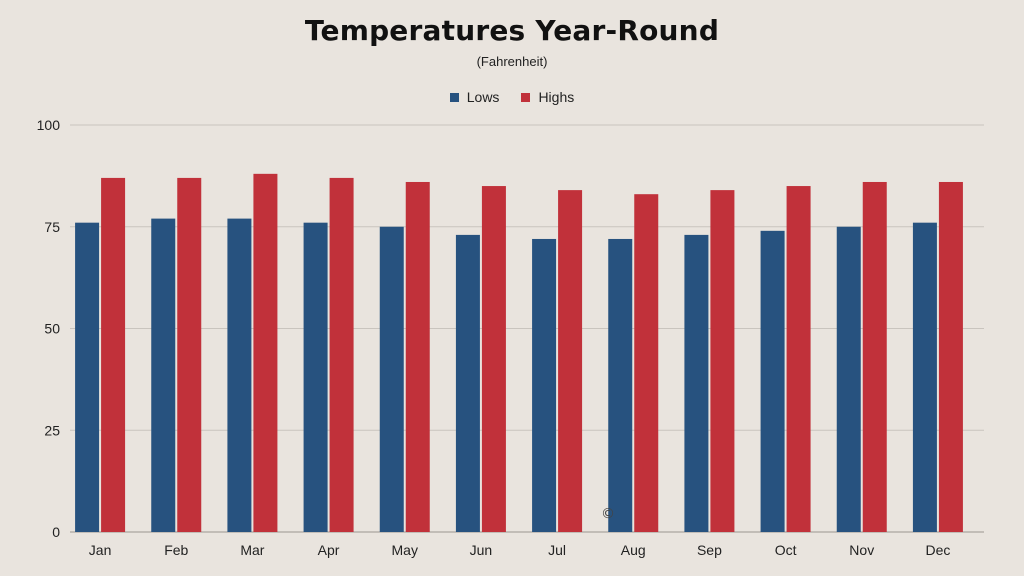 Image resolution: width=1024 pixels, height=576 pixels. Describe the element at coordinates (772, 381) in the screenshot. I see `bar-lows-oct` at that location.